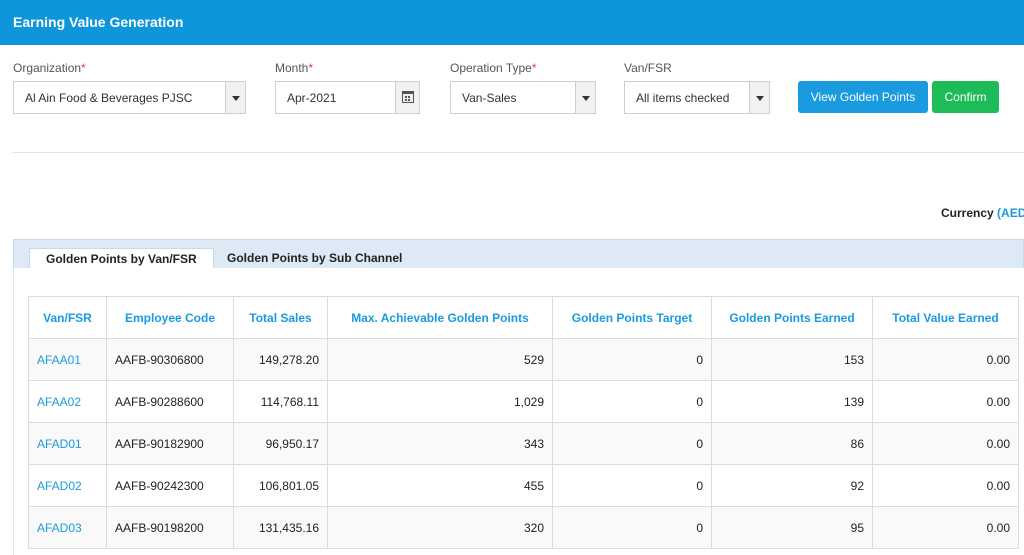 This screenshot has width=1024, height=555. What do you see at coordinates (170, 317) in the screenshot?
I see `column-header: Employee Code` at bounding box center [170, 317].